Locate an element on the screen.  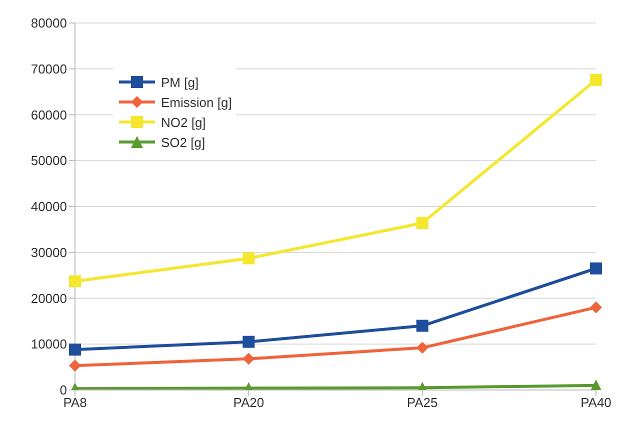
legend-label: SO2 [g] is located at coordinates (183, 142).